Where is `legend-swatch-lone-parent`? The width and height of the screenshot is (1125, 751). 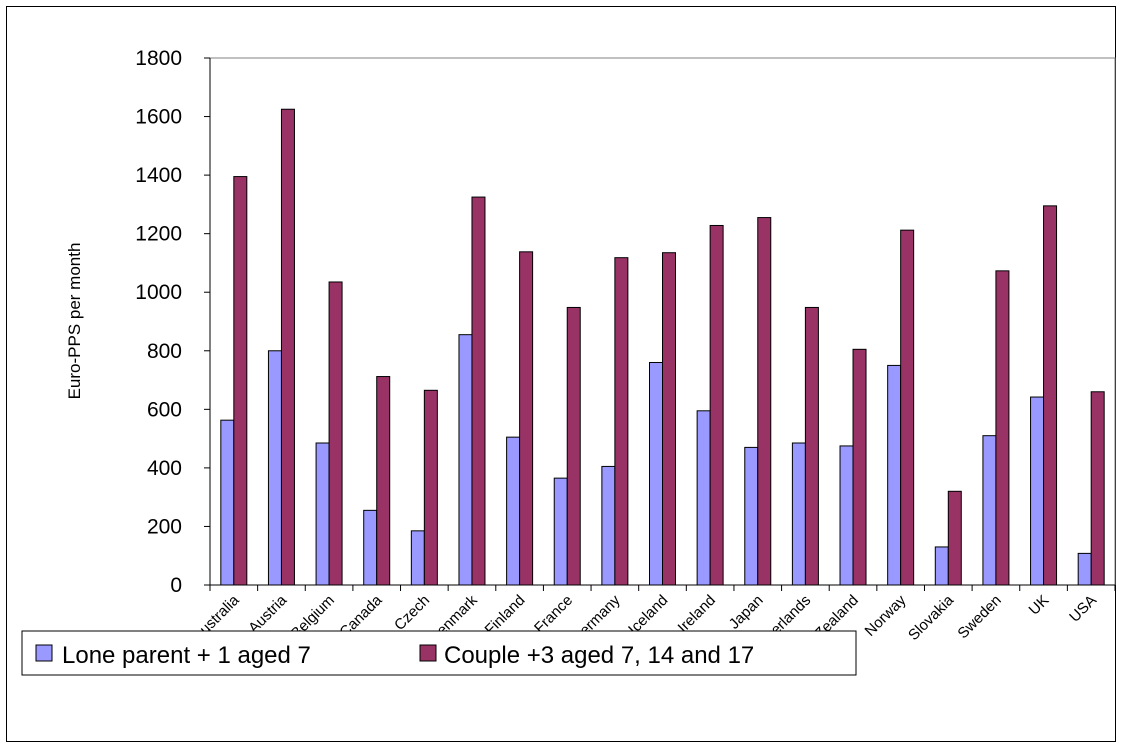
legend-swatch-lone-parent is located at coordinates (44, 653).